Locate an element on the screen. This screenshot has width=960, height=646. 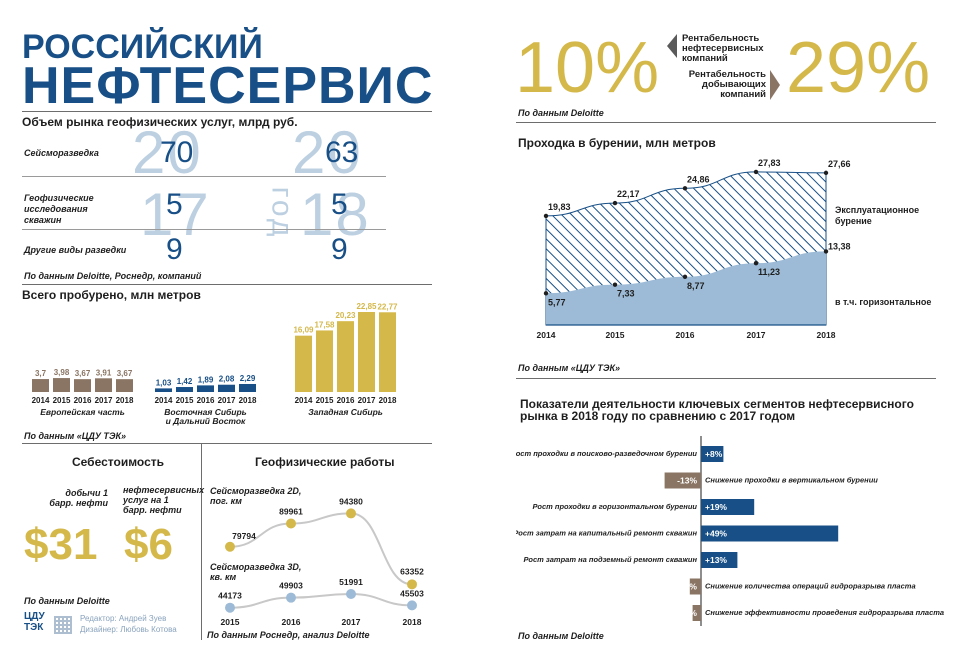
penetration-total-value: 27,66 is located at coordinates (839, 164).